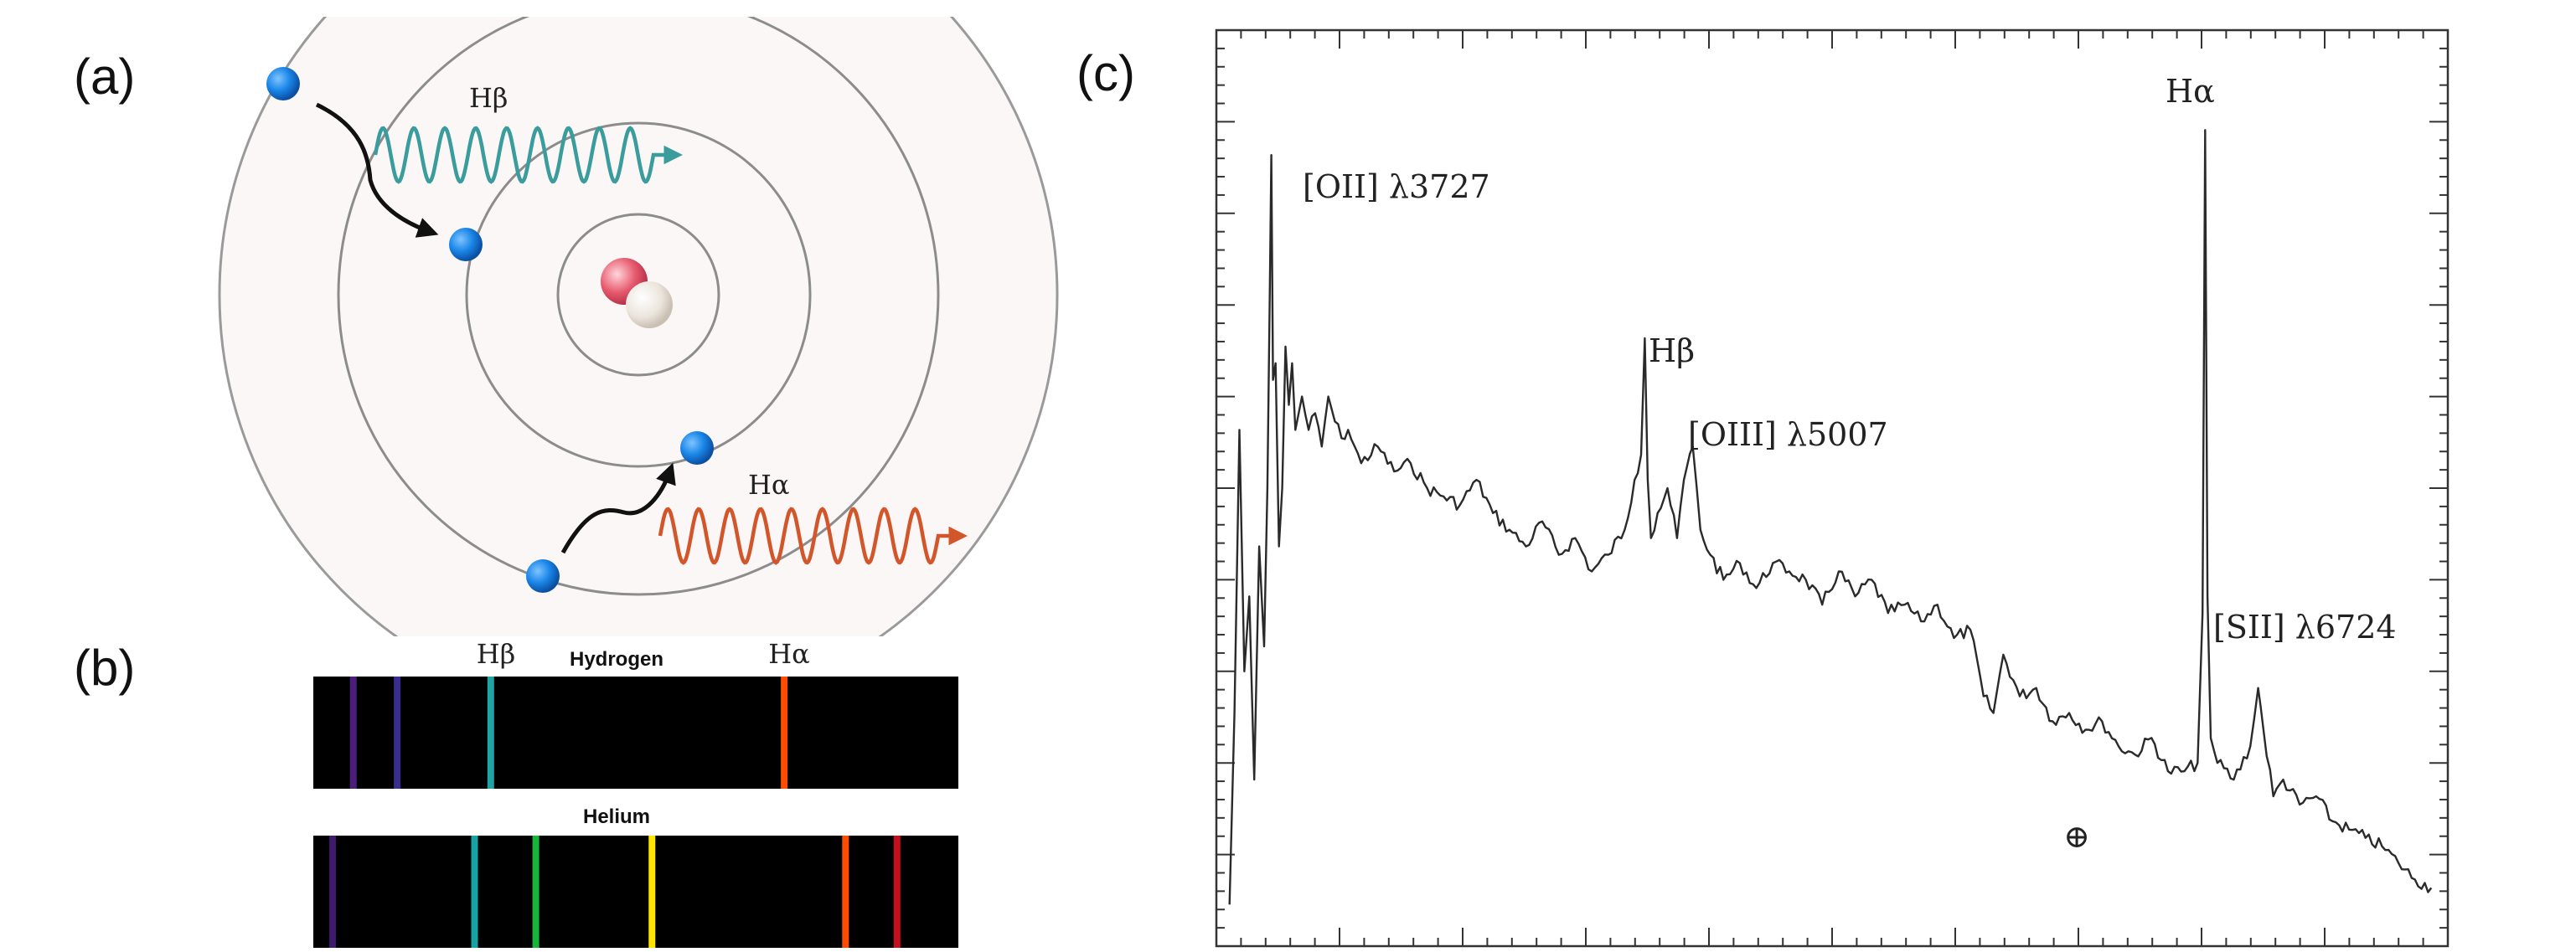 The image size is (2576, 952). What do you see at coordinates (496, 654) in the screenshot?
I see `hydrogen-label-beta: Hβ` at bounding box center [496, 654].